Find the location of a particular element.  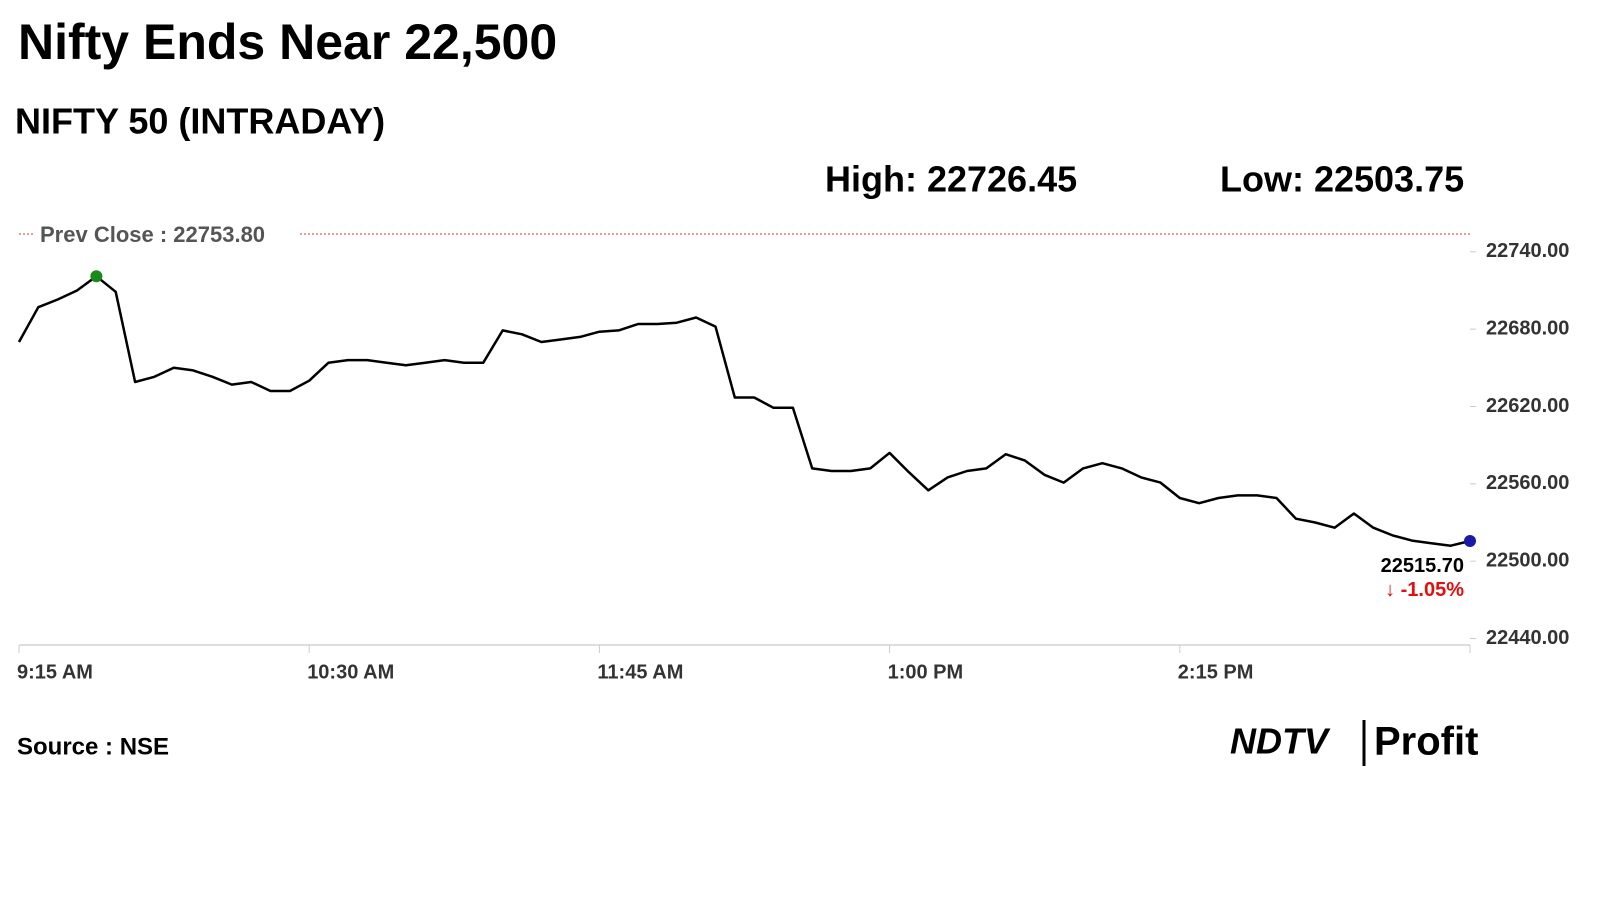

low-label: Low: 22503.75 is located at coordinates (1342, 179).